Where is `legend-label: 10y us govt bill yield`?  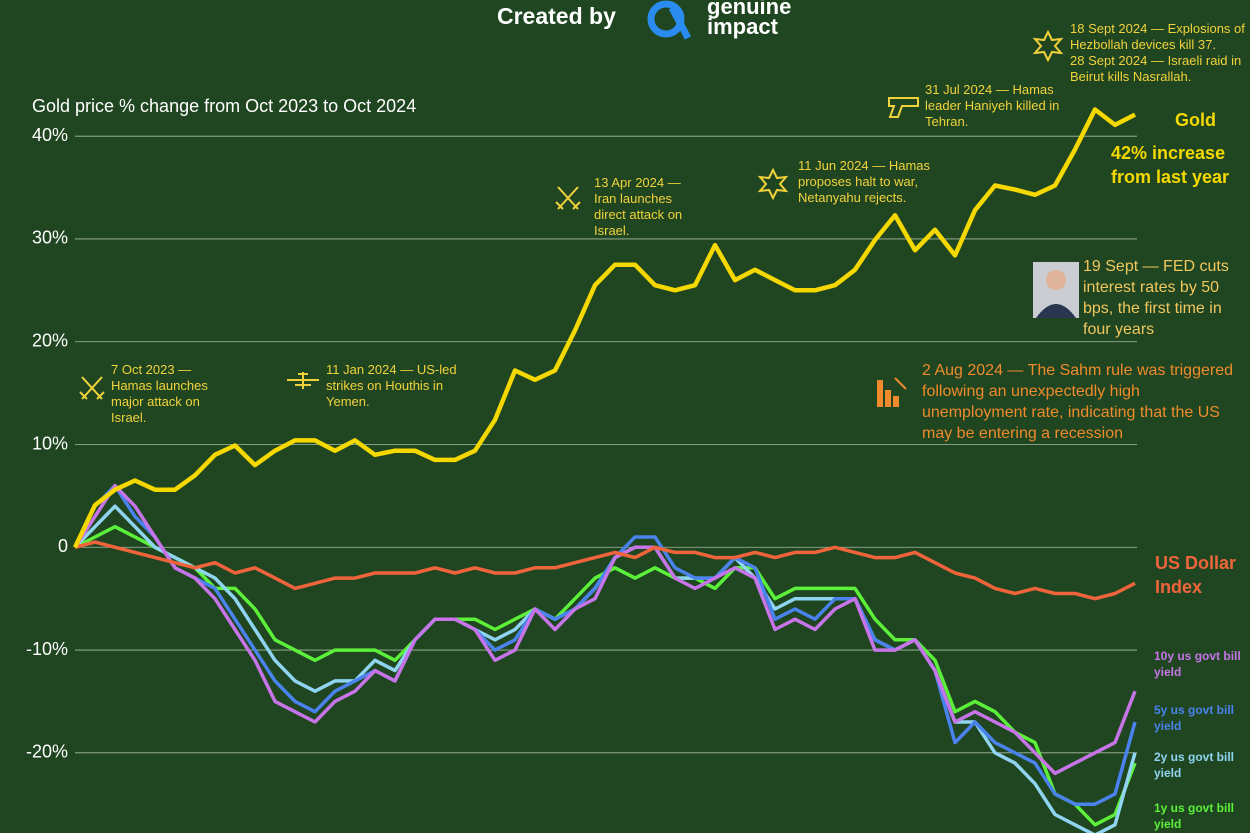
legend-label: 10y us govt bill yield is located at coordinates (1197, 664).